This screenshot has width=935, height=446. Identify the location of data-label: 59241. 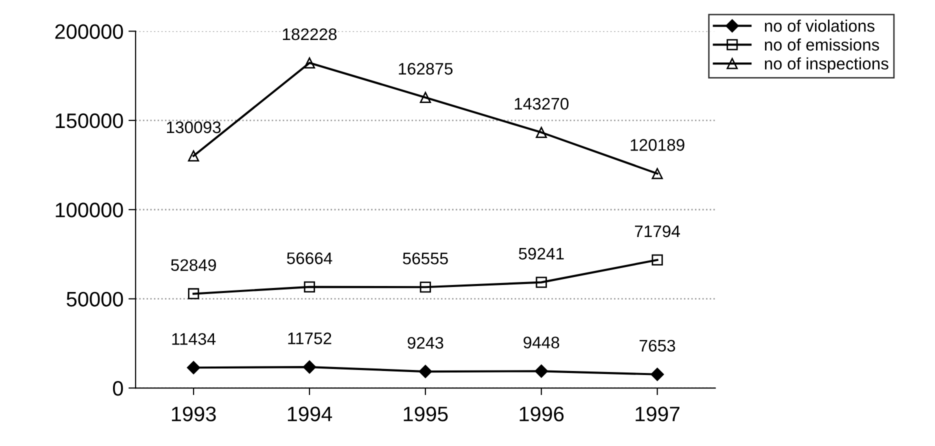
(541, 254).